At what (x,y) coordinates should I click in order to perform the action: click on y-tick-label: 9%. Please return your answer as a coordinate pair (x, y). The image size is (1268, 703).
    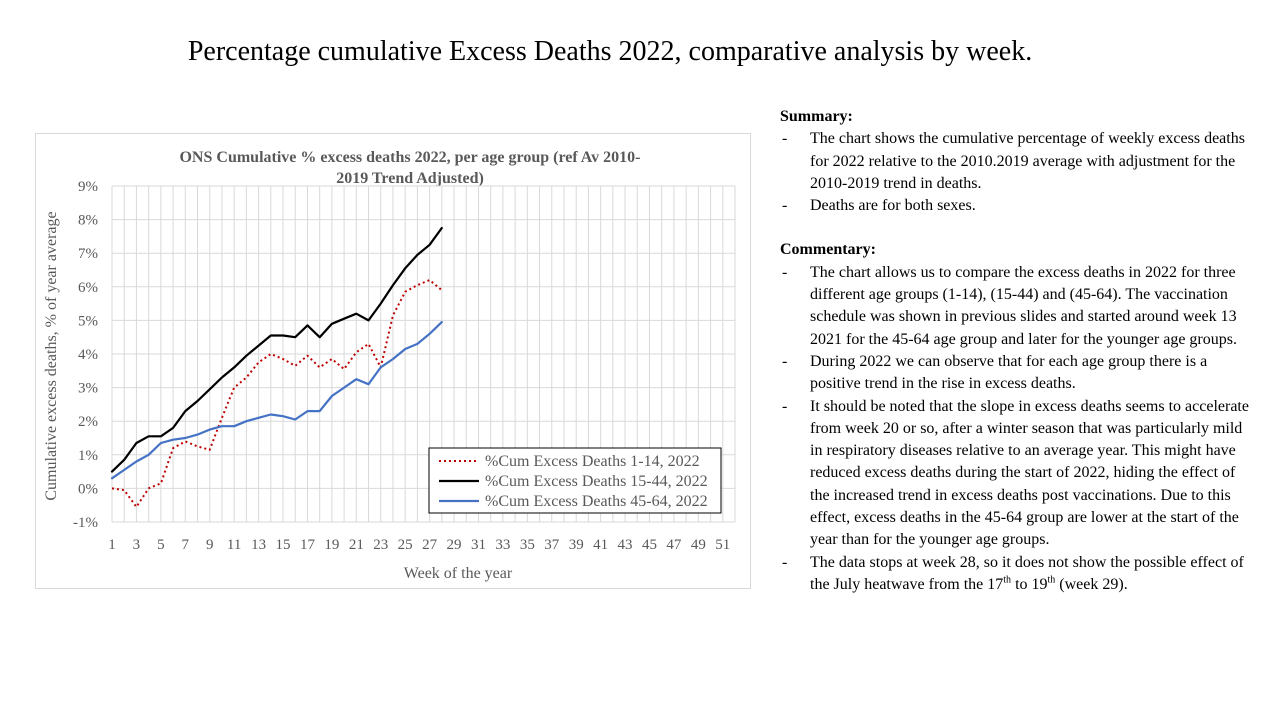
    Looking at the image, I should click on (88, 187).